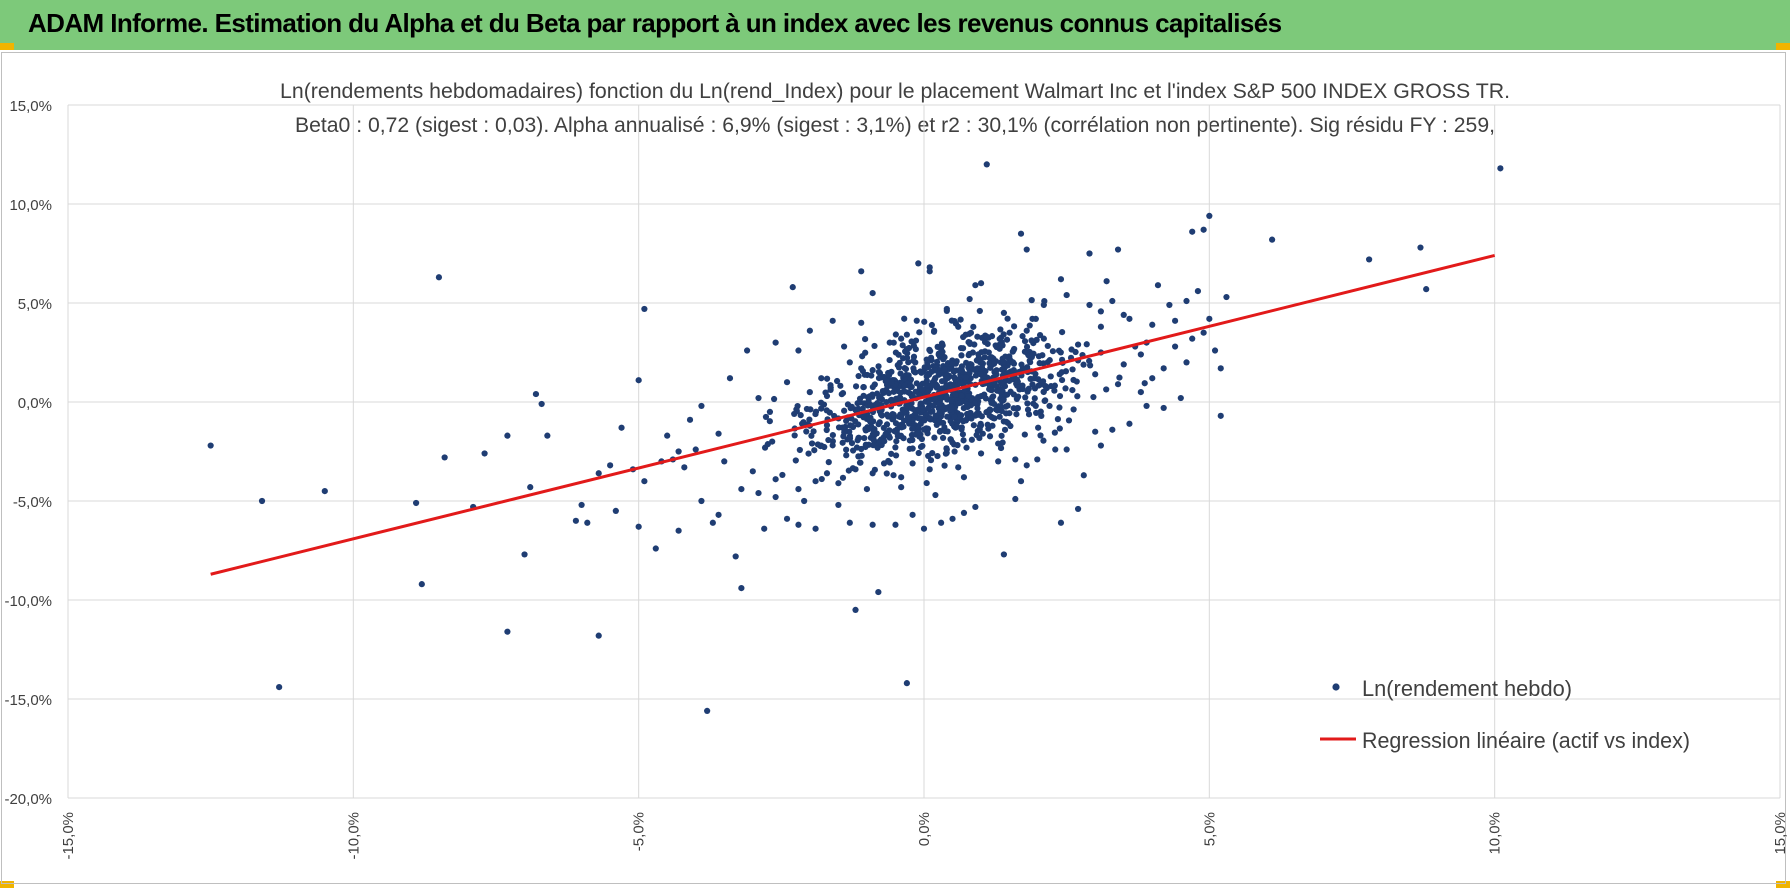 This screenshot has height=888, width=1790. Describe the element at coordinates (35, 304) in the screenshot. I see `y-tick-label: 5,0%` at that location.